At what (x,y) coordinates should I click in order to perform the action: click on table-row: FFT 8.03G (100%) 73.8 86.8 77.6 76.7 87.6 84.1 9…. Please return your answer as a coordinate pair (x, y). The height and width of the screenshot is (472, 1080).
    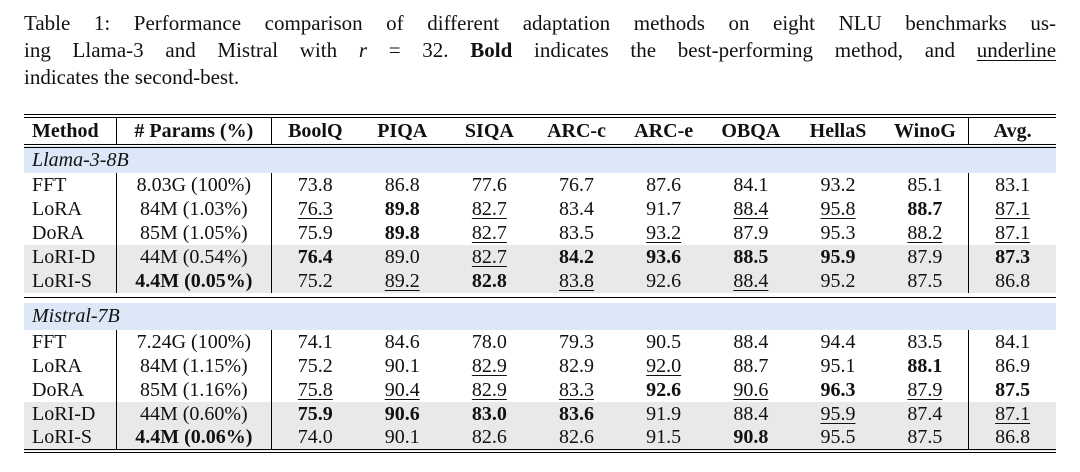
    Looking at the image, I should click on (540, 185).